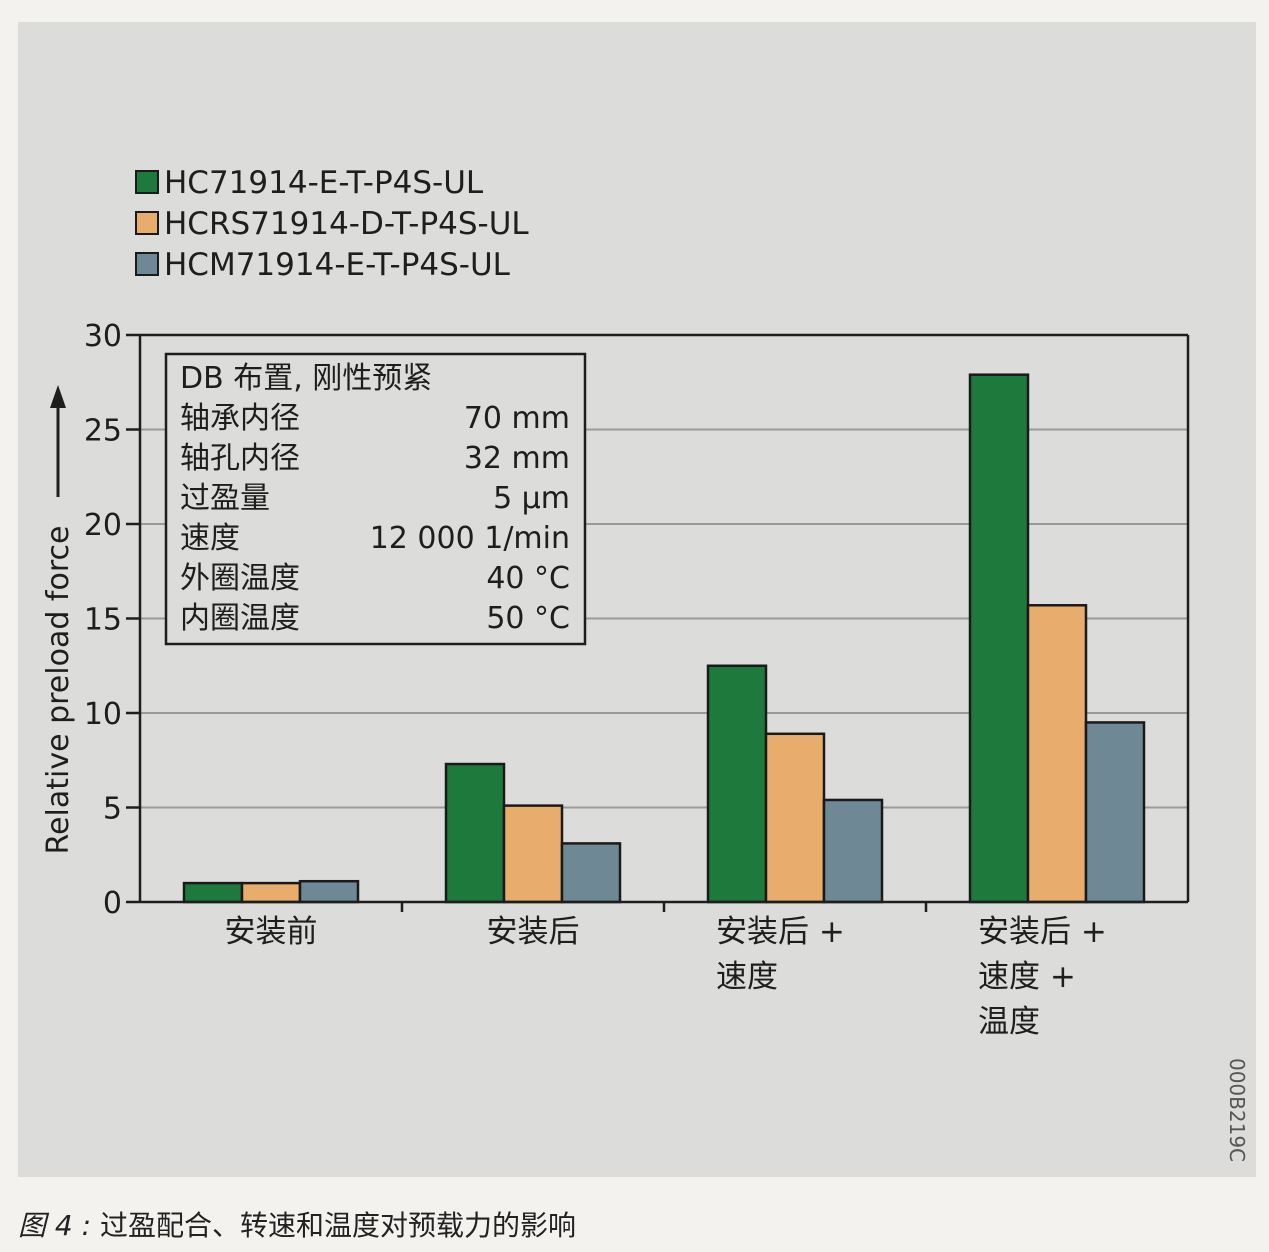  What do you see at coordinates (112, 903) in the screenshot?
I see `y-tick-label: 0` at bounding box center [112, 903].